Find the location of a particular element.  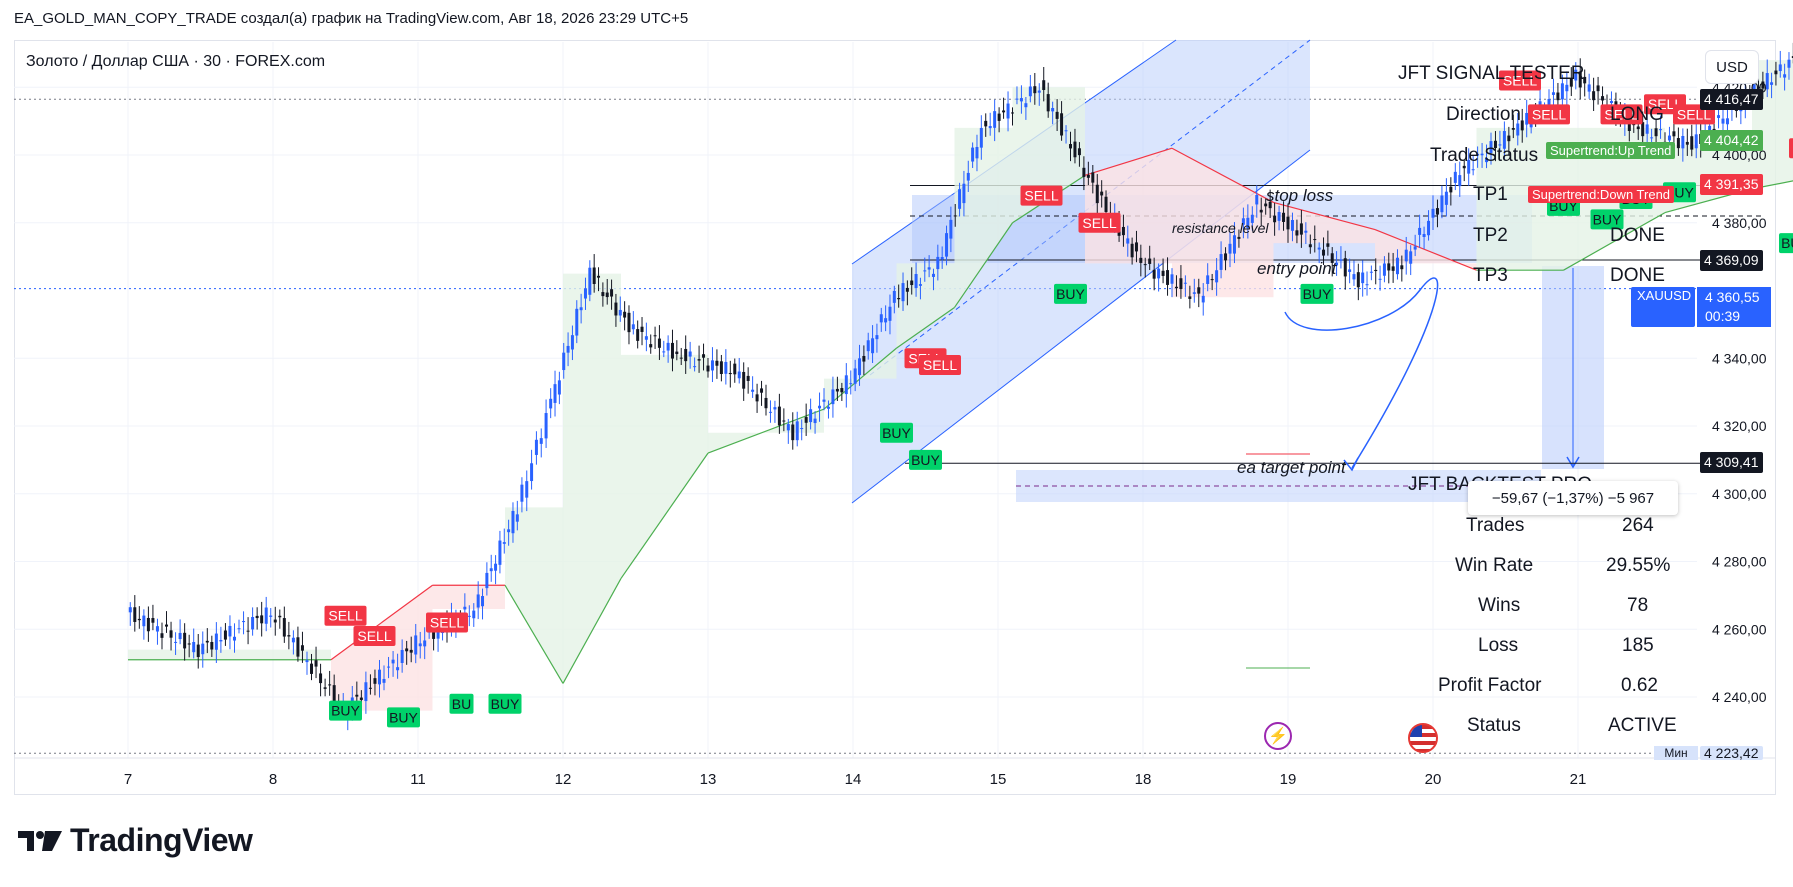

bar-countdown: 00:39 is located at coordinates (1723, 316).